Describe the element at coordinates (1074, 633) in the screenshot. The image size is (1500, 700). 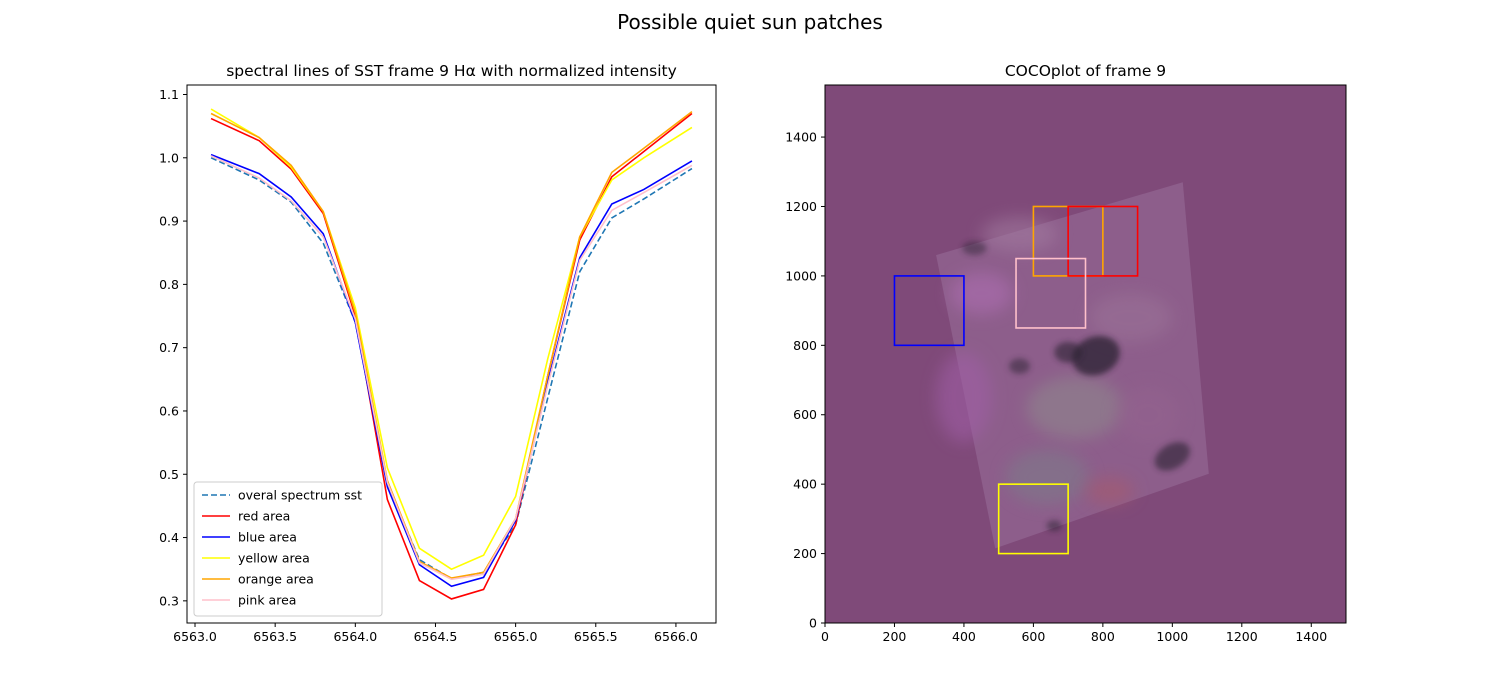
I see `right-x-axis: 0 200 400 600 800 1000 1200 1400` at that location.